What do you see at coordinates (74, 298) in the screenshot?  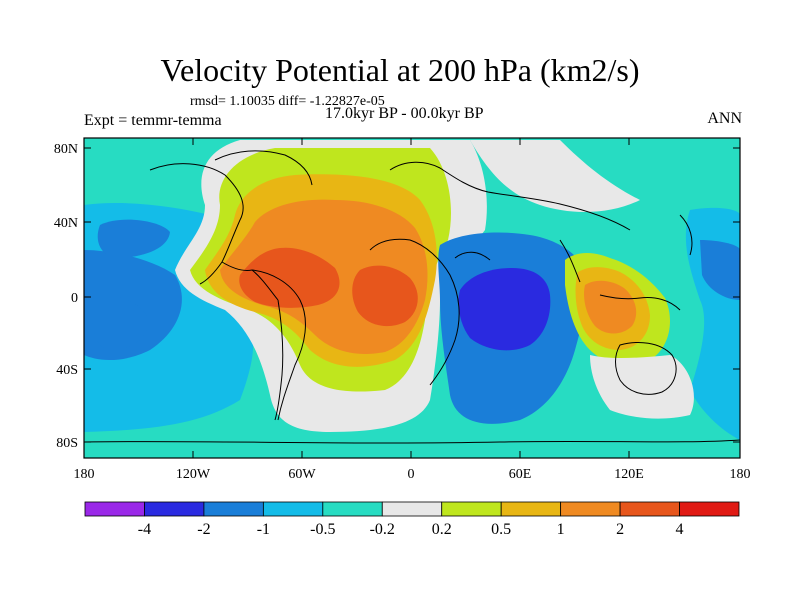 I see `lat-tick-label: 0` at bounding box center [74, 298].